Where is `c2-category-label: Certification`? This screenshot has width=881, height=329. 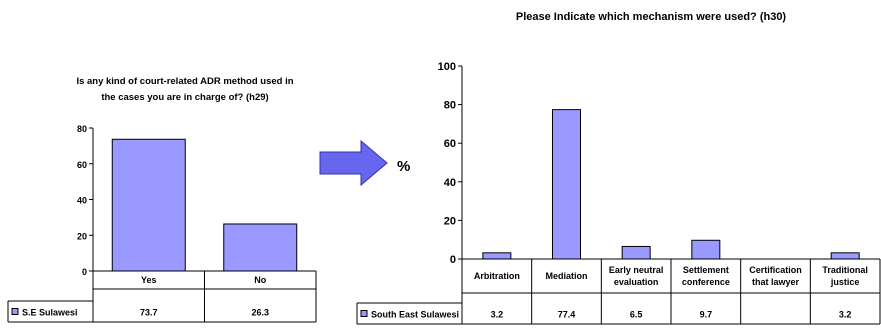 c2-category-label: Certification is located at coordinates (775, 270).